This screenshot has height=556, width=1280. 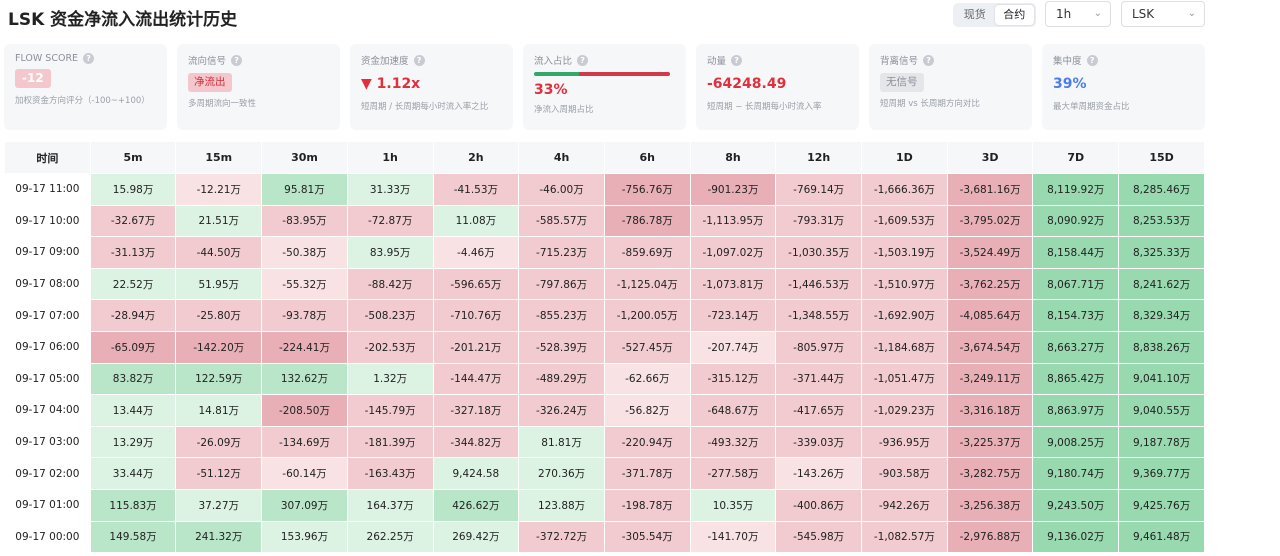 I want to click on row-time: 09-17 11:00, so click(x=47, y=189).